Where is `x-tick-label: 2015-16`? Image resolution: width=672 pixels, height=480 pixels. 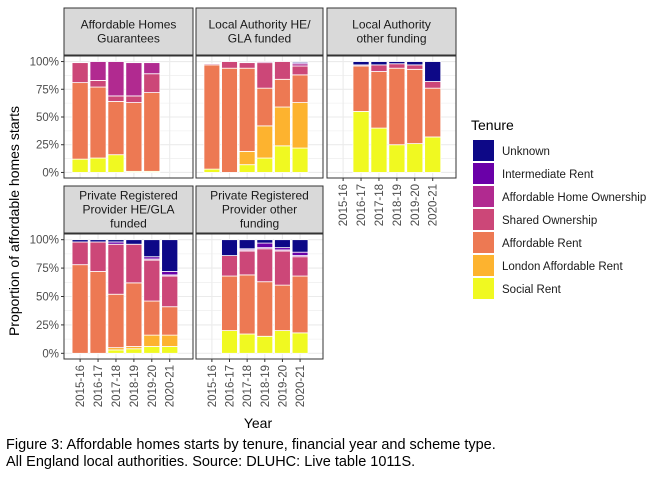
x-tick-label: 2015-16 is located at coordinates (213, 386).